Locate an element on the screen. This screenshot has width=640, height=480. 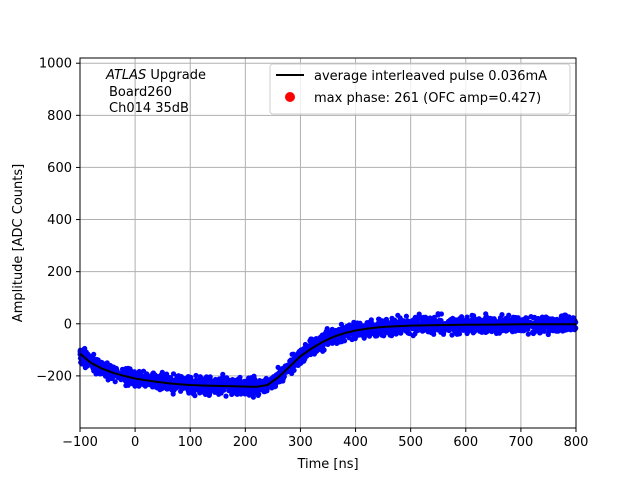
x-tick-label: 700 is located at coordinates (520, 442).